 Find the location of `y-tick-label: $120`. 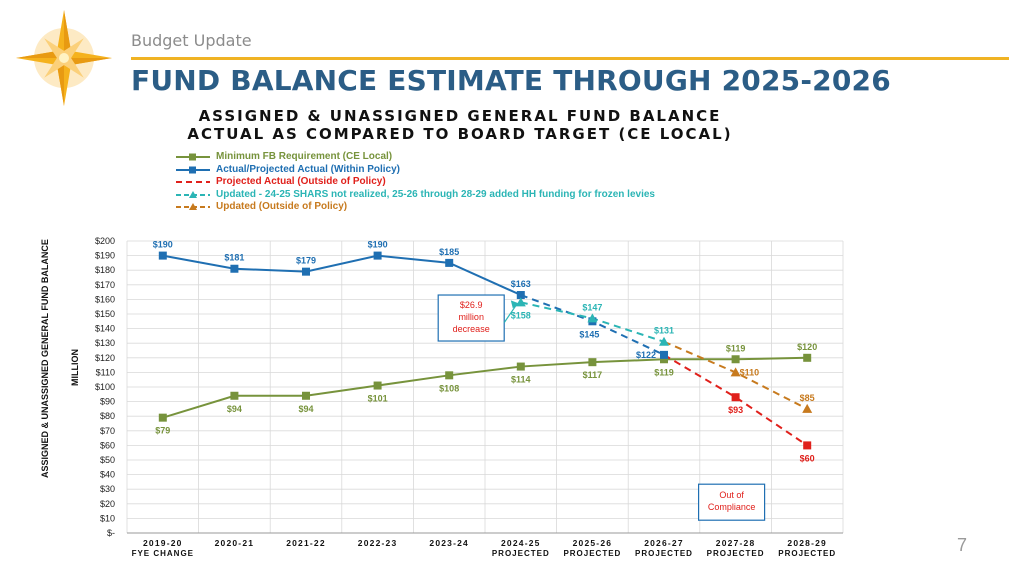

y-tick-label: $120 is located at coordinates (105, 358).